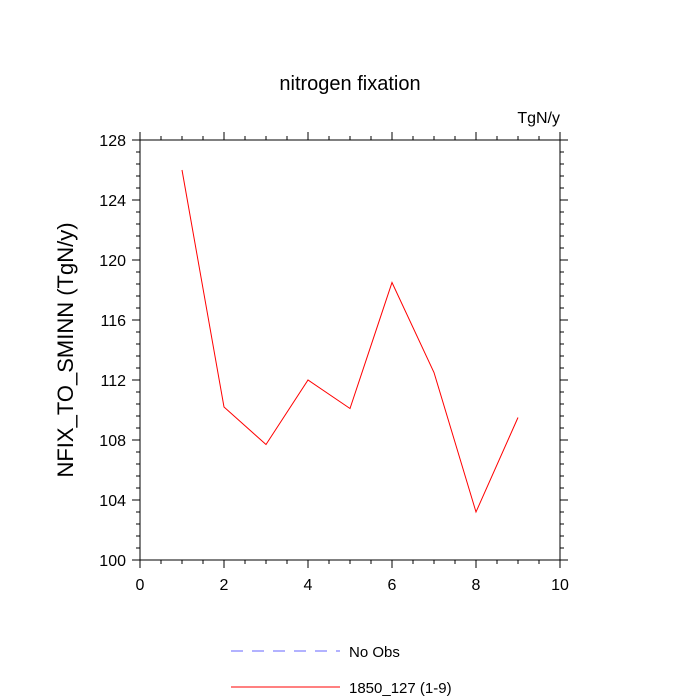 The width and height of the screenshot is (700, 700). Describe the element at coordinates (392, 585) in the screenshot. I see `x-tick-label: 6` at that location.